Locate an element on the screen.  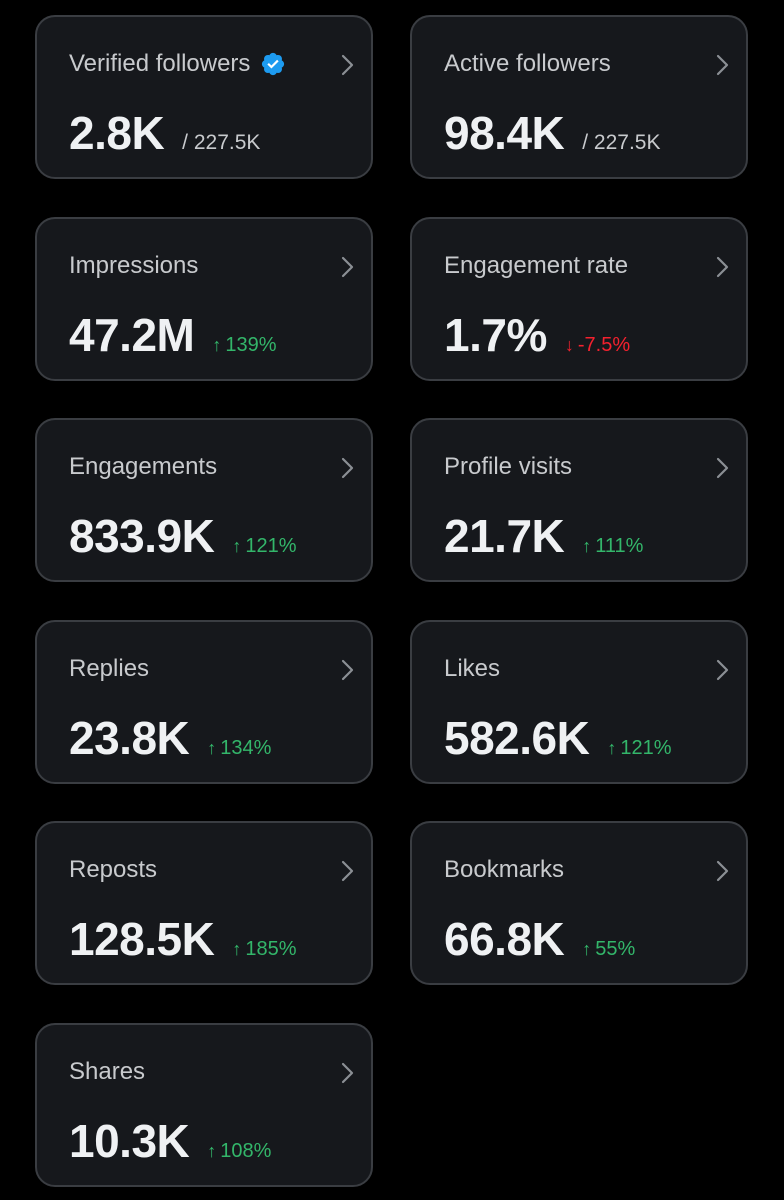
card-label-wrap: Verified followers is located at coordinates (177, 64).